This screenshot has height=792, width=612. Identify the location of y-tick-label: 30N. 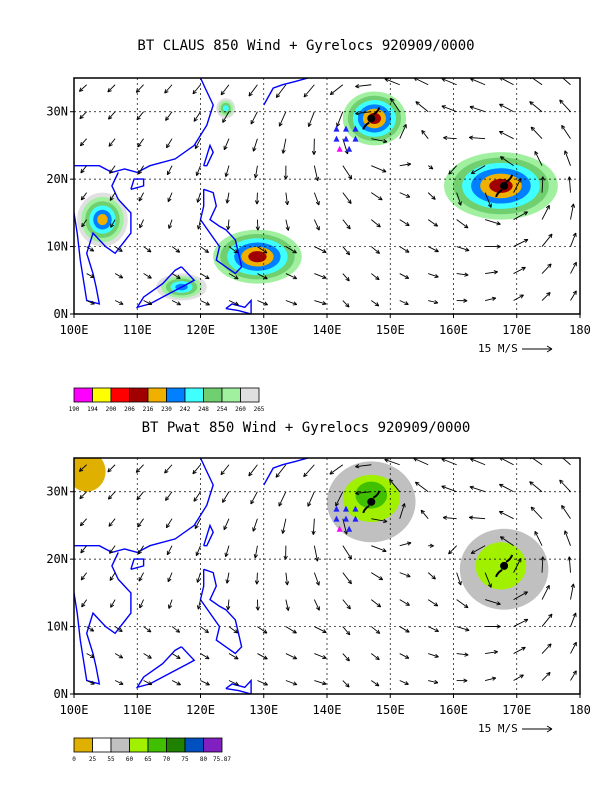
(57, 112).